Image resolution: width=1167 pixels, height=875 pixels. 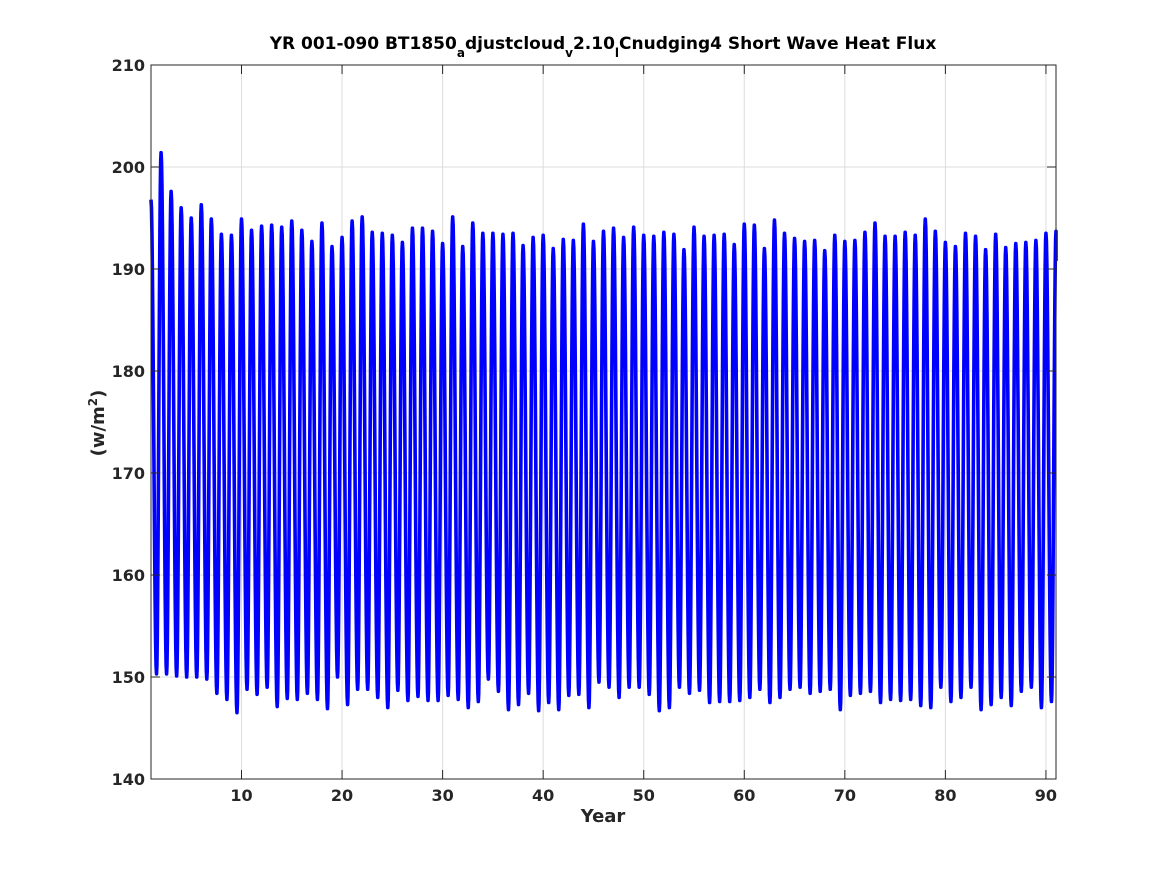 I want to click on title-segment: Cnudging4 Short Wave Heat Flux, so click(x=777, y=44).